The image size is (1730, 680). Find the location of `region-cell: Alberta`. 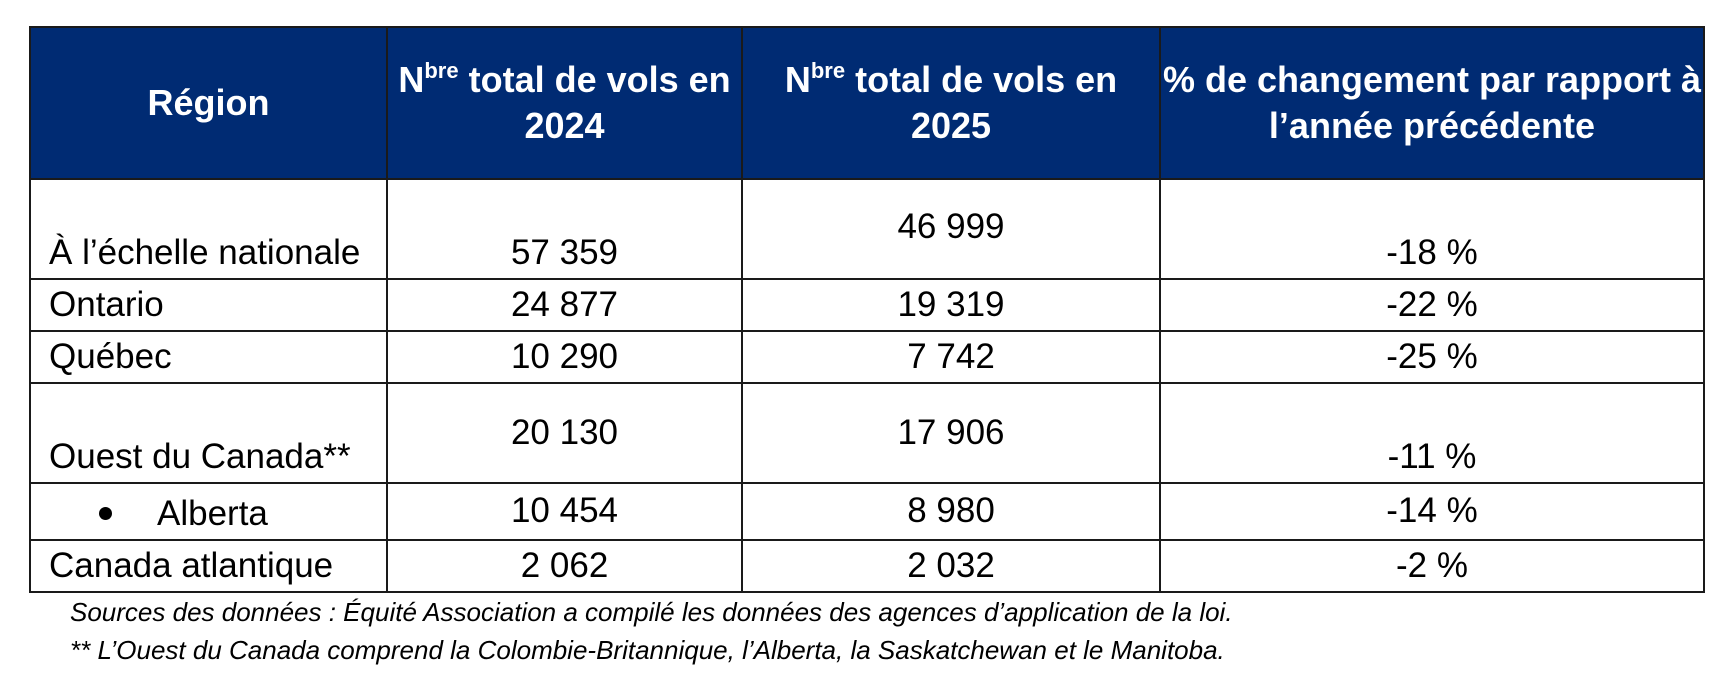

region-cell: Alberta is located at coordinates (208, 511).